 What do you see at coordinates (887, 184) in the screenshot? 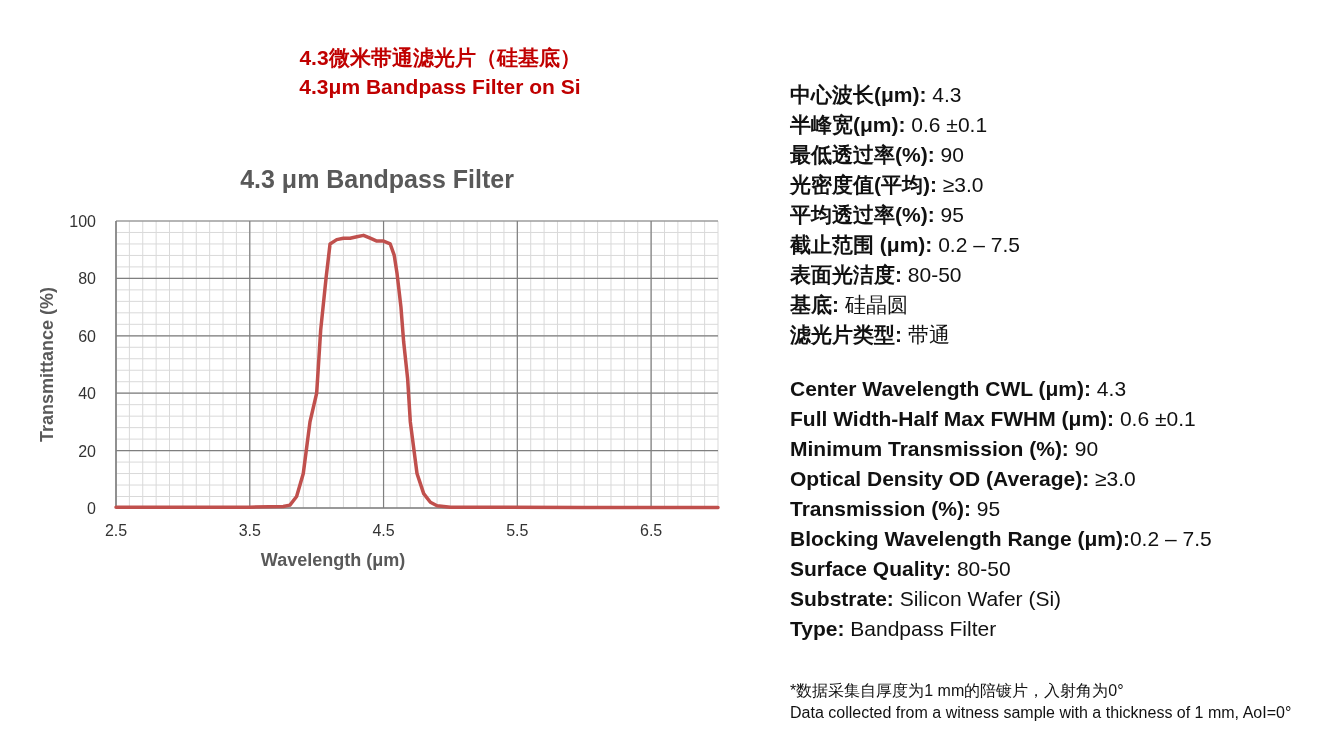
I see `text: 光密度值(平均): ≥3.0` at bounding box center [887, 184].